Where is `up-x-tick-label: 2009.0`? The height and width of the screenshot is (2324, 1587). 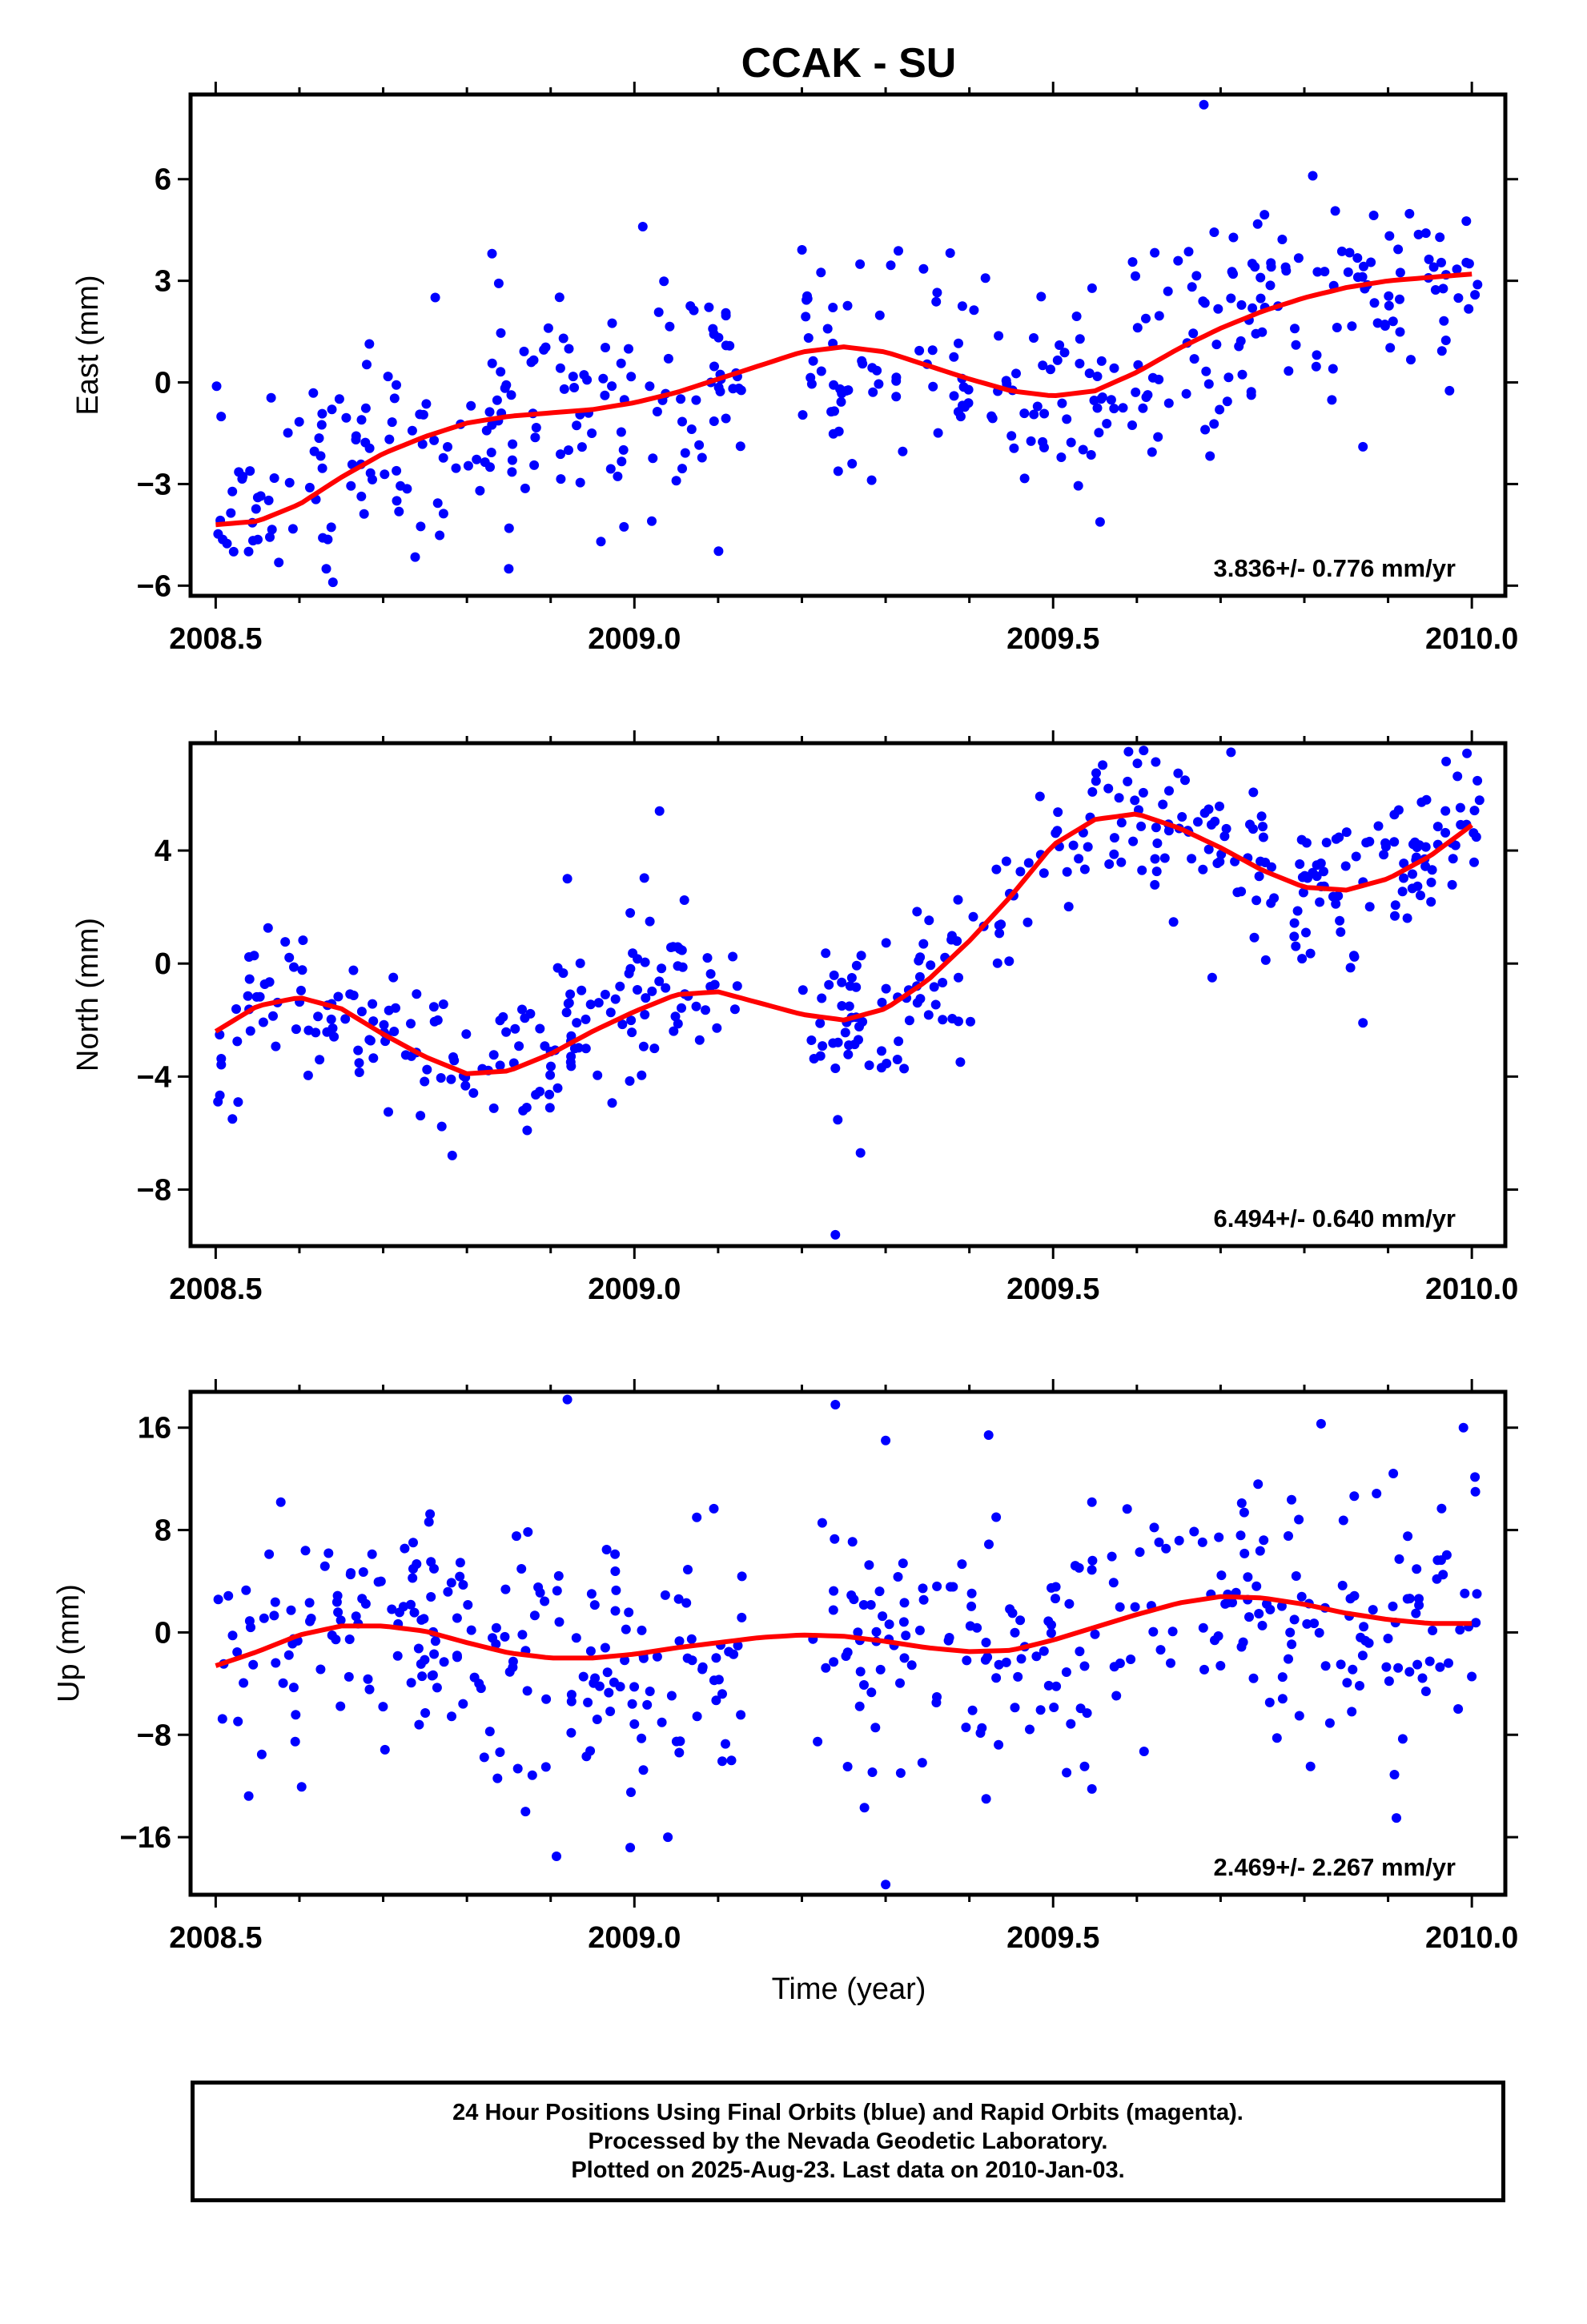
up-x-tick-label: 2009.0 is located at coordinates (634, 1938).